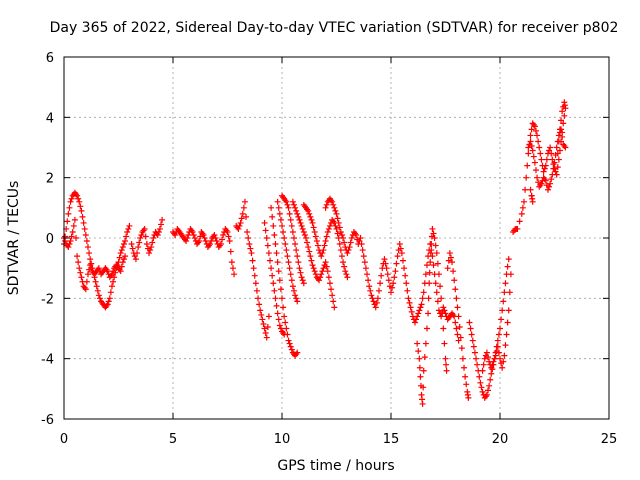 This screenshot has height=480, width=640. Describe the element at coordinates (50, 58) in the screenshot. I see `y-tick-label: 6` at that location.